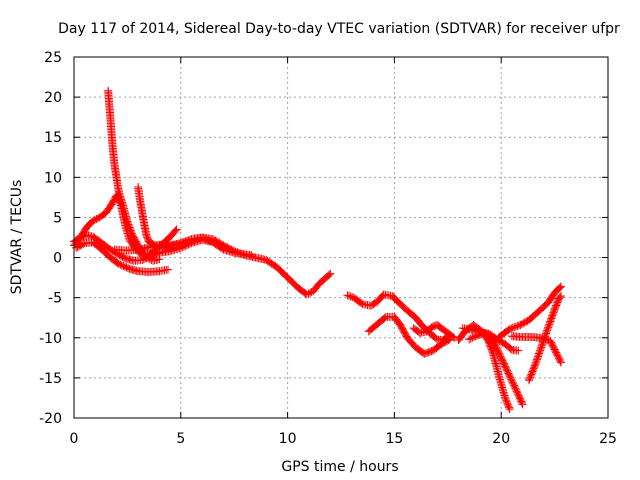 This screenshot has height=480, width=640. I want to click on x-tick-label: 20, so click(501, 439).